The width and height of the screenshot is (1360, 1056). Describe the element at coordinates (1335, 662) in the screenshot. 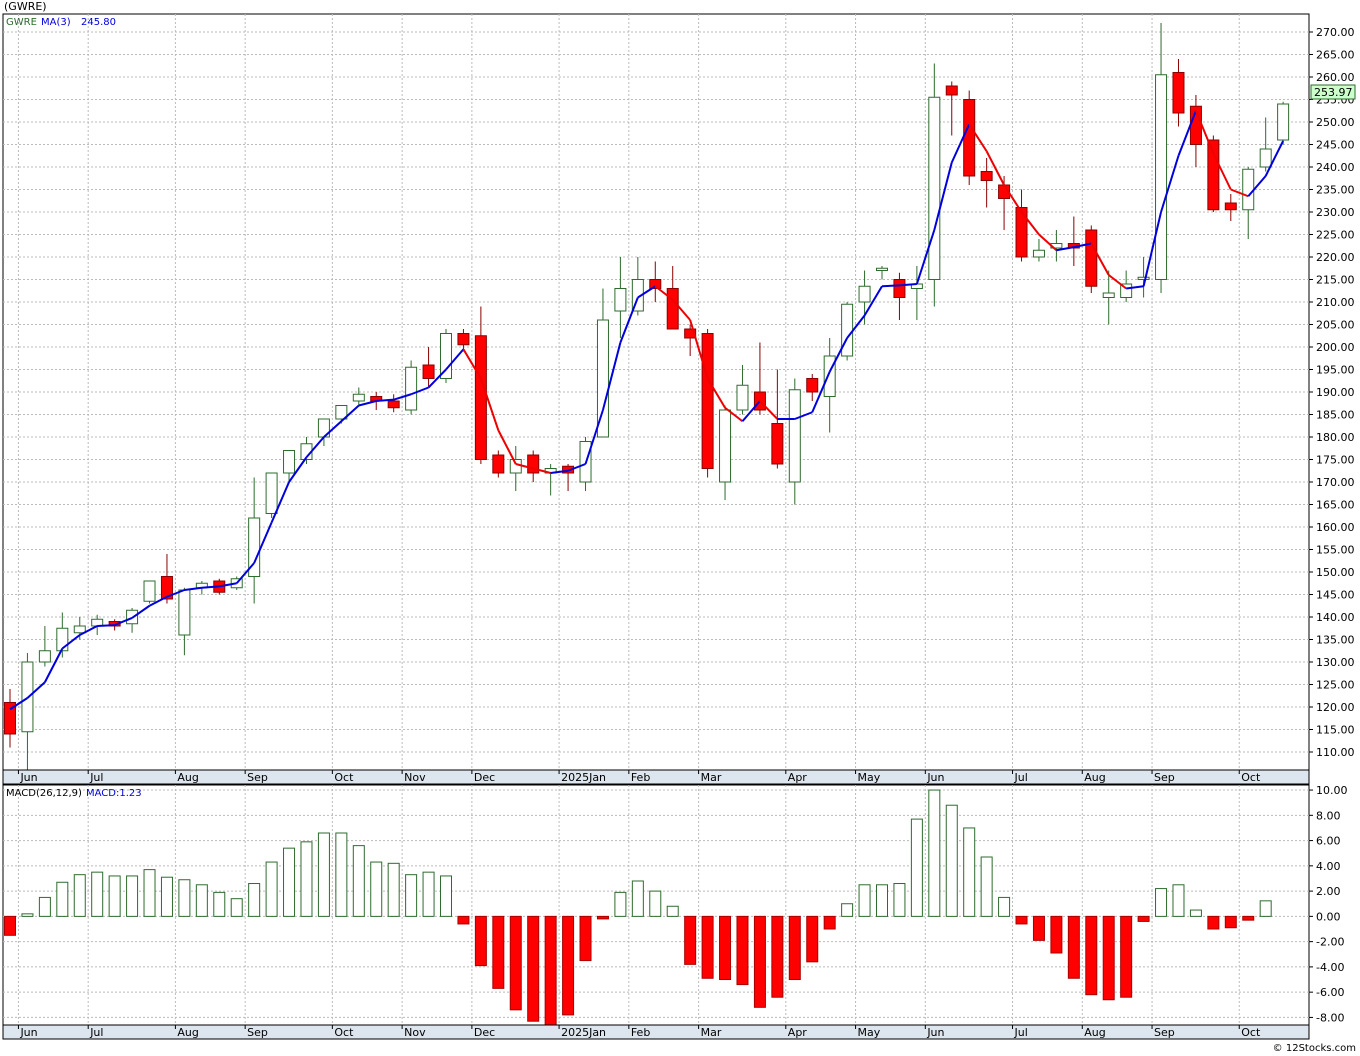

I see `price-y-tick-label: 130.00` at that location.